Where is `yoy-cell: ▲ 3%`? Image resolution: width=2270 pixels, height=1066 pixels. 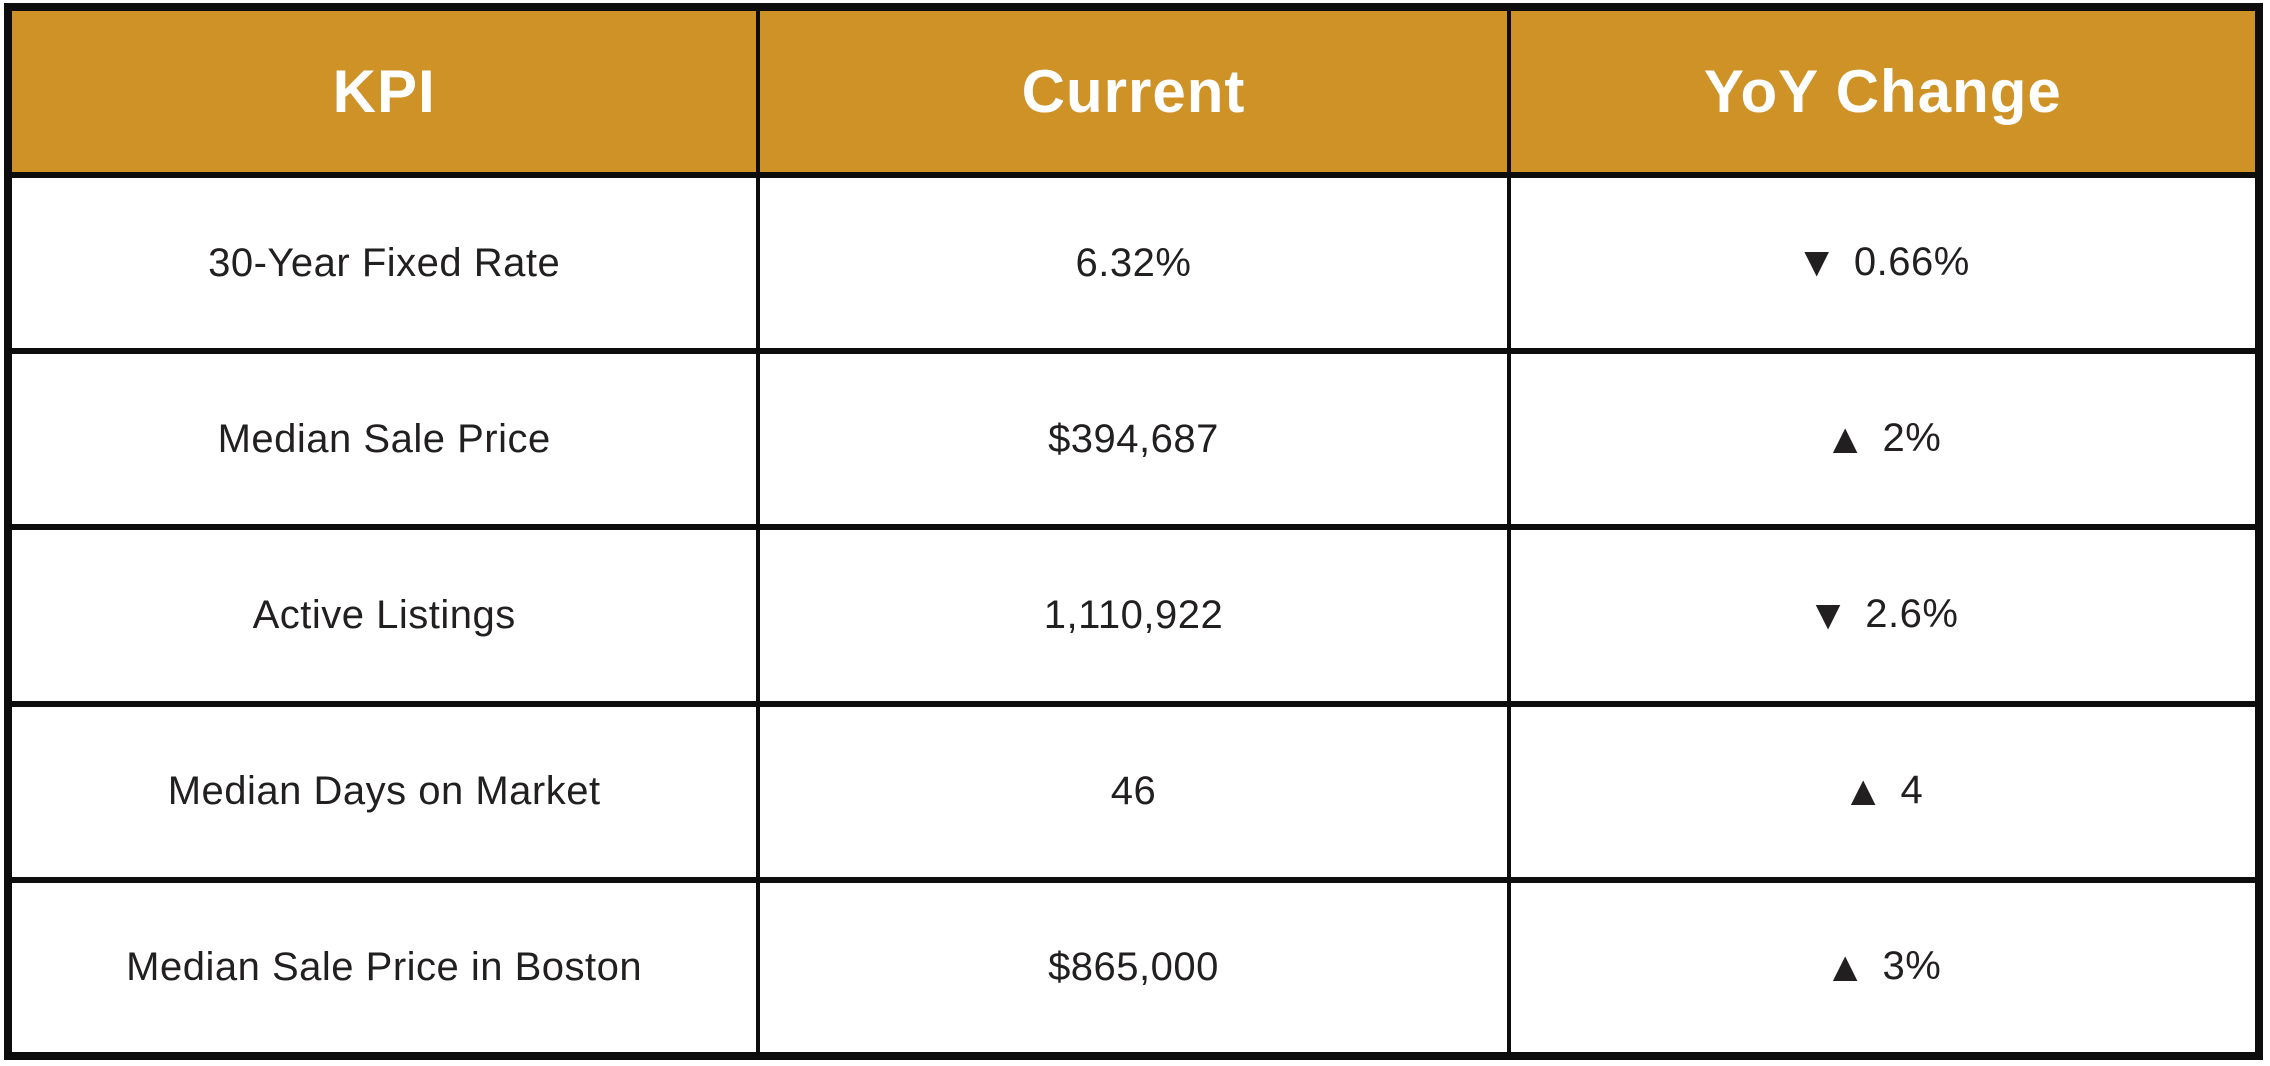
yoy-cell: ▲ 3% is located at coordinates (1884, 968).